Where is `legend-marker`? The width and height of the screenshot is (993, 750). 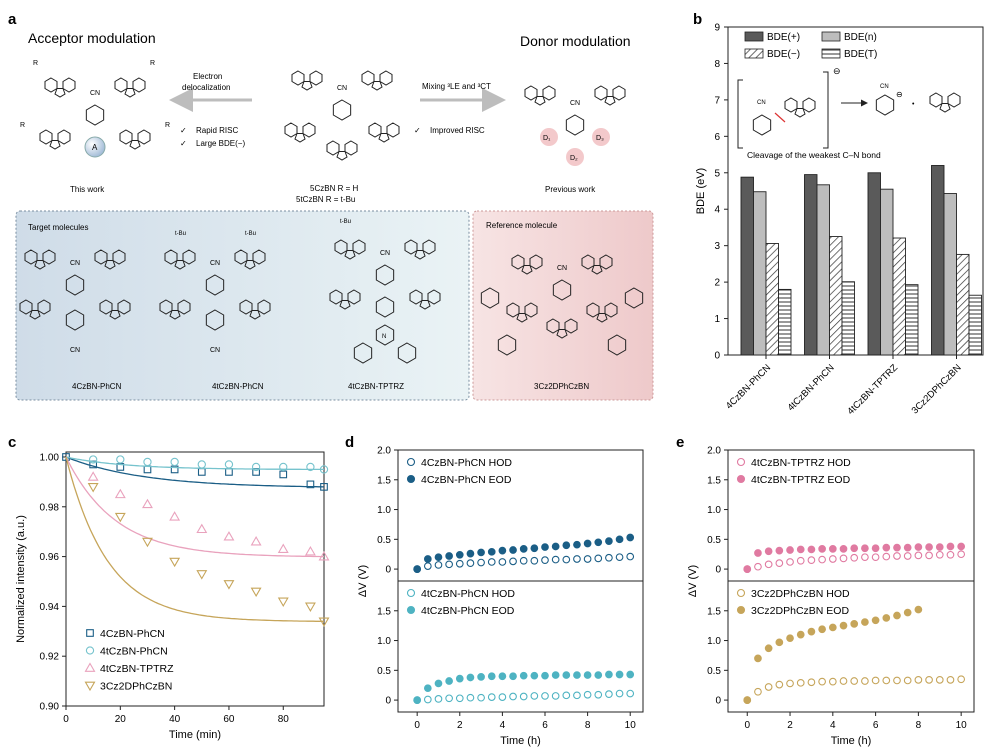 legend-marker is located at coordinates (411, 462).